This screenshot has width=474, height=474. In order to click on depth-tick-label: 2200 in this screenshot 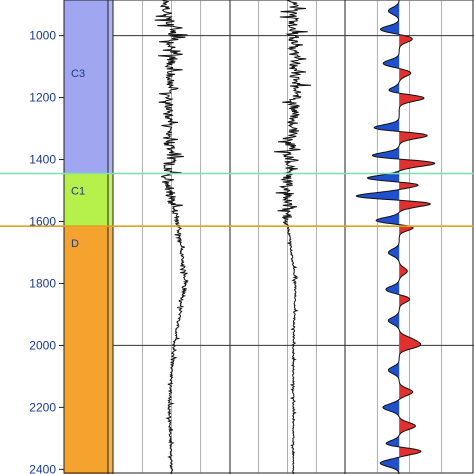, I will do `click(42, 407)`.